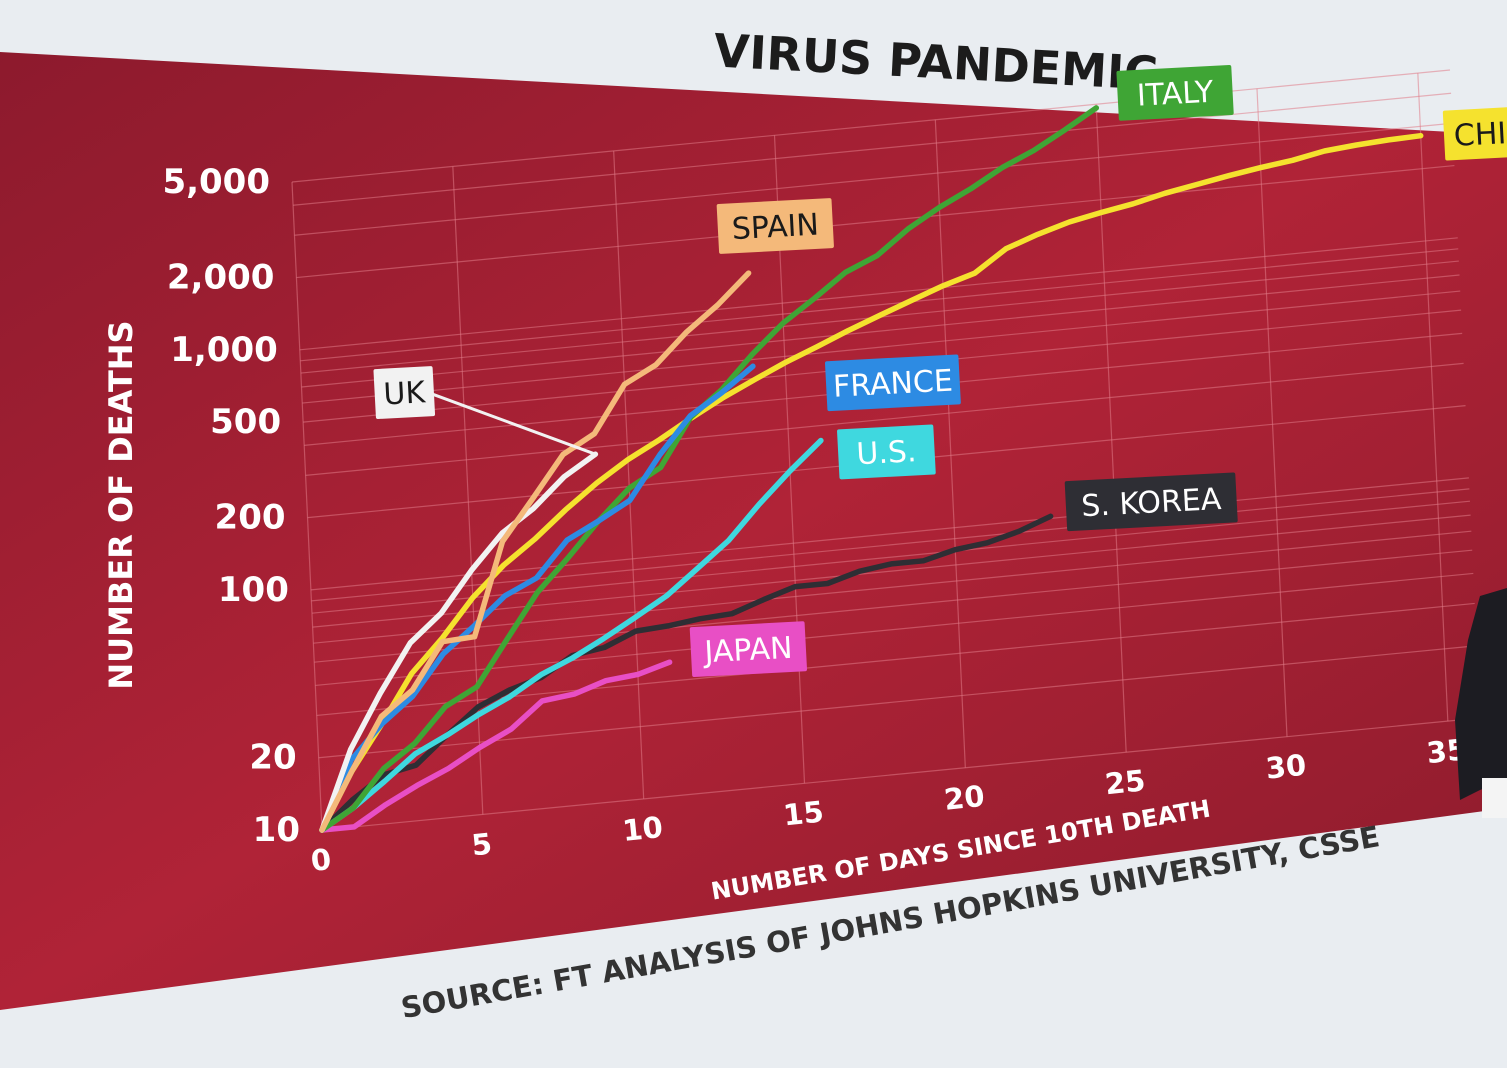 The width and height of the screenshot is (1507, 1068). I want to click on label-text: UK, so click(405, 393).